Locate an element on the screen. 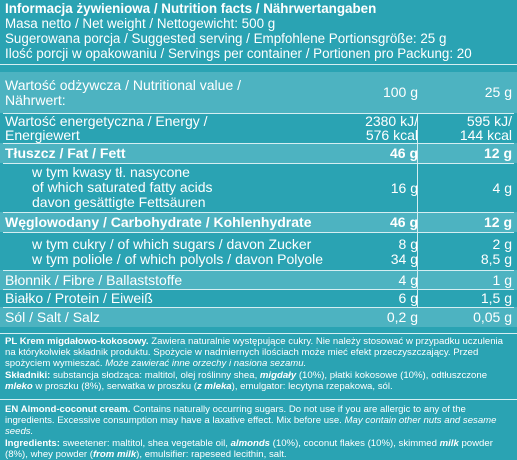 This screenshot has height=460, width=517. value-per-100g: 6 g is located at coordinates (408, 298).